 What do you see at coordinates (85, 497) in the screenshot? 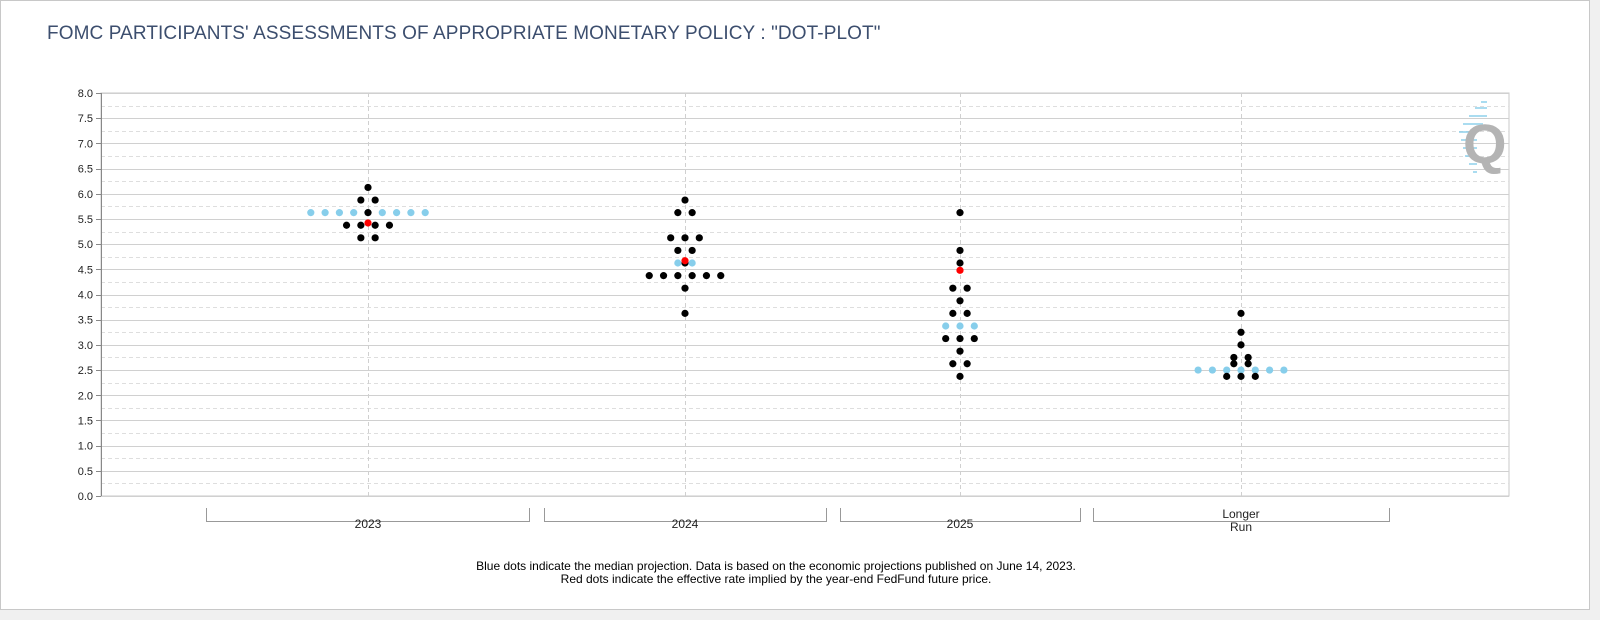
I see `y-tick-label: 0.0` at bounding box center [85, 497].